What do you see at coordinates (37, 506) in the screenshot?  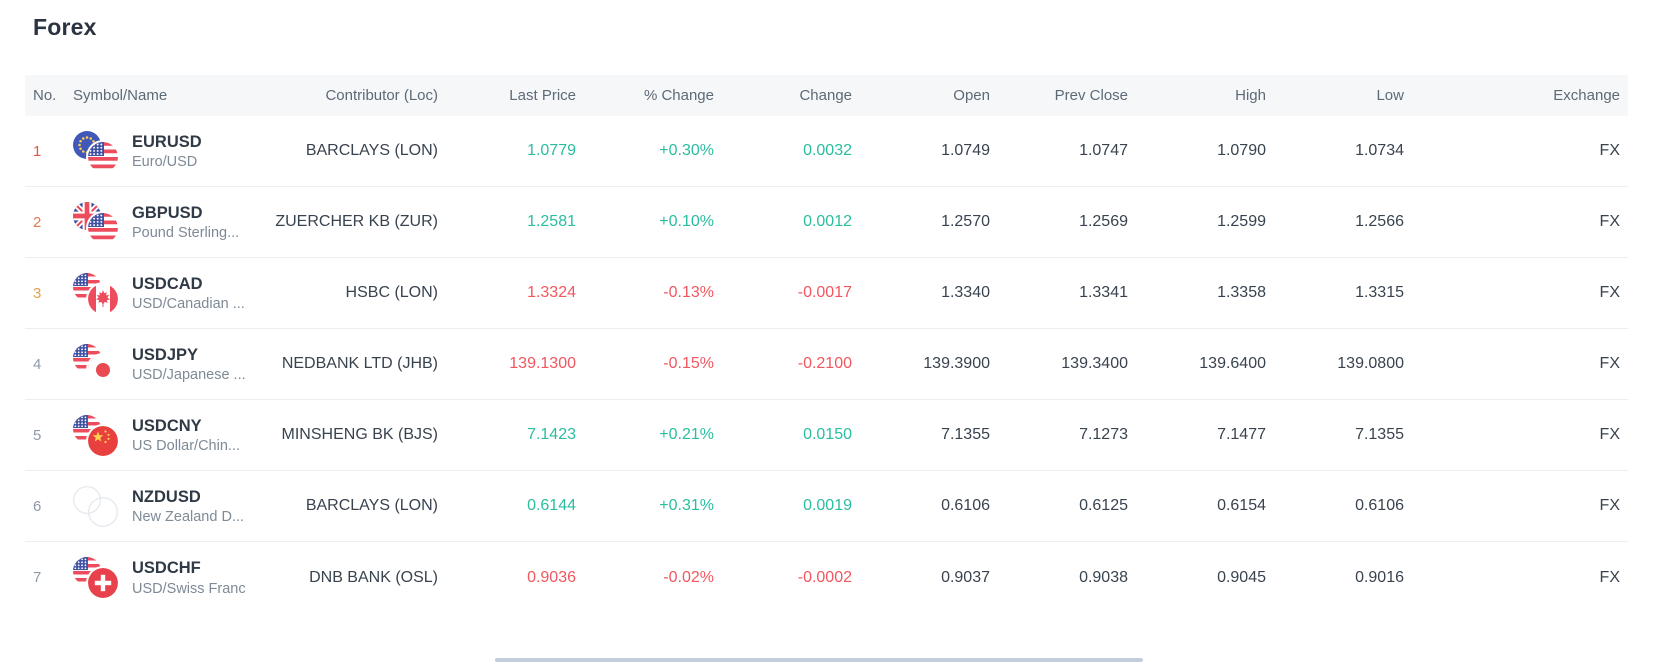 I see `row-number: 6` at bounding box center [37, 506].